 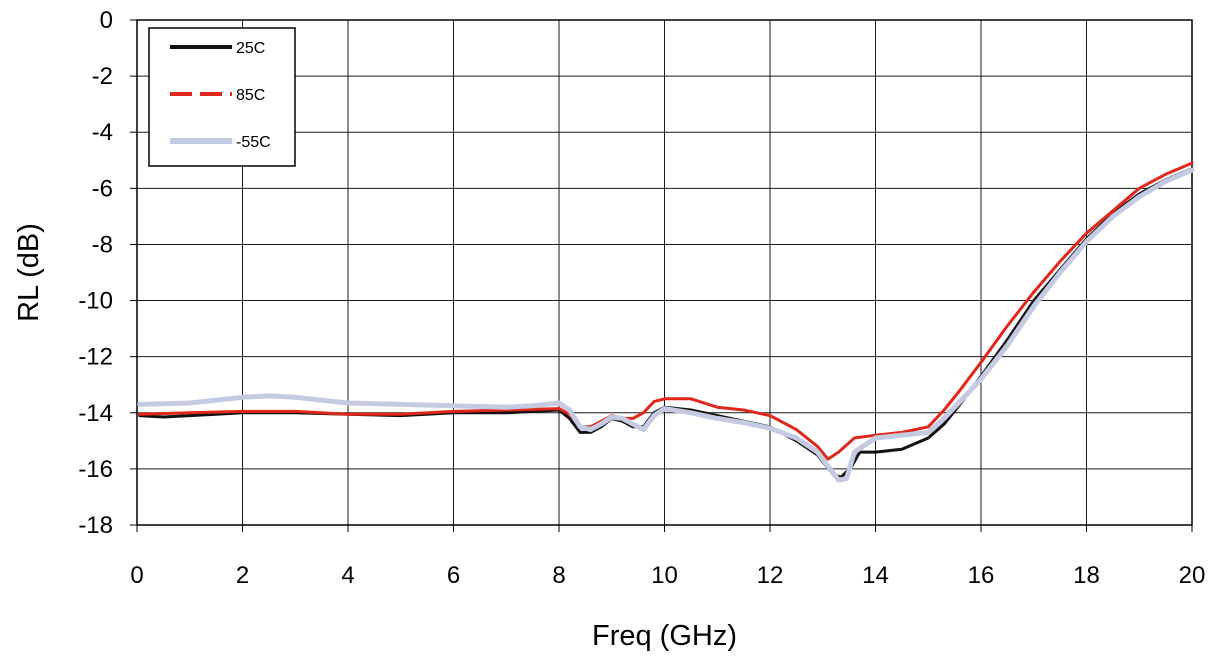 I want to click on legend-label: 85C, so click(x=250, y=95).